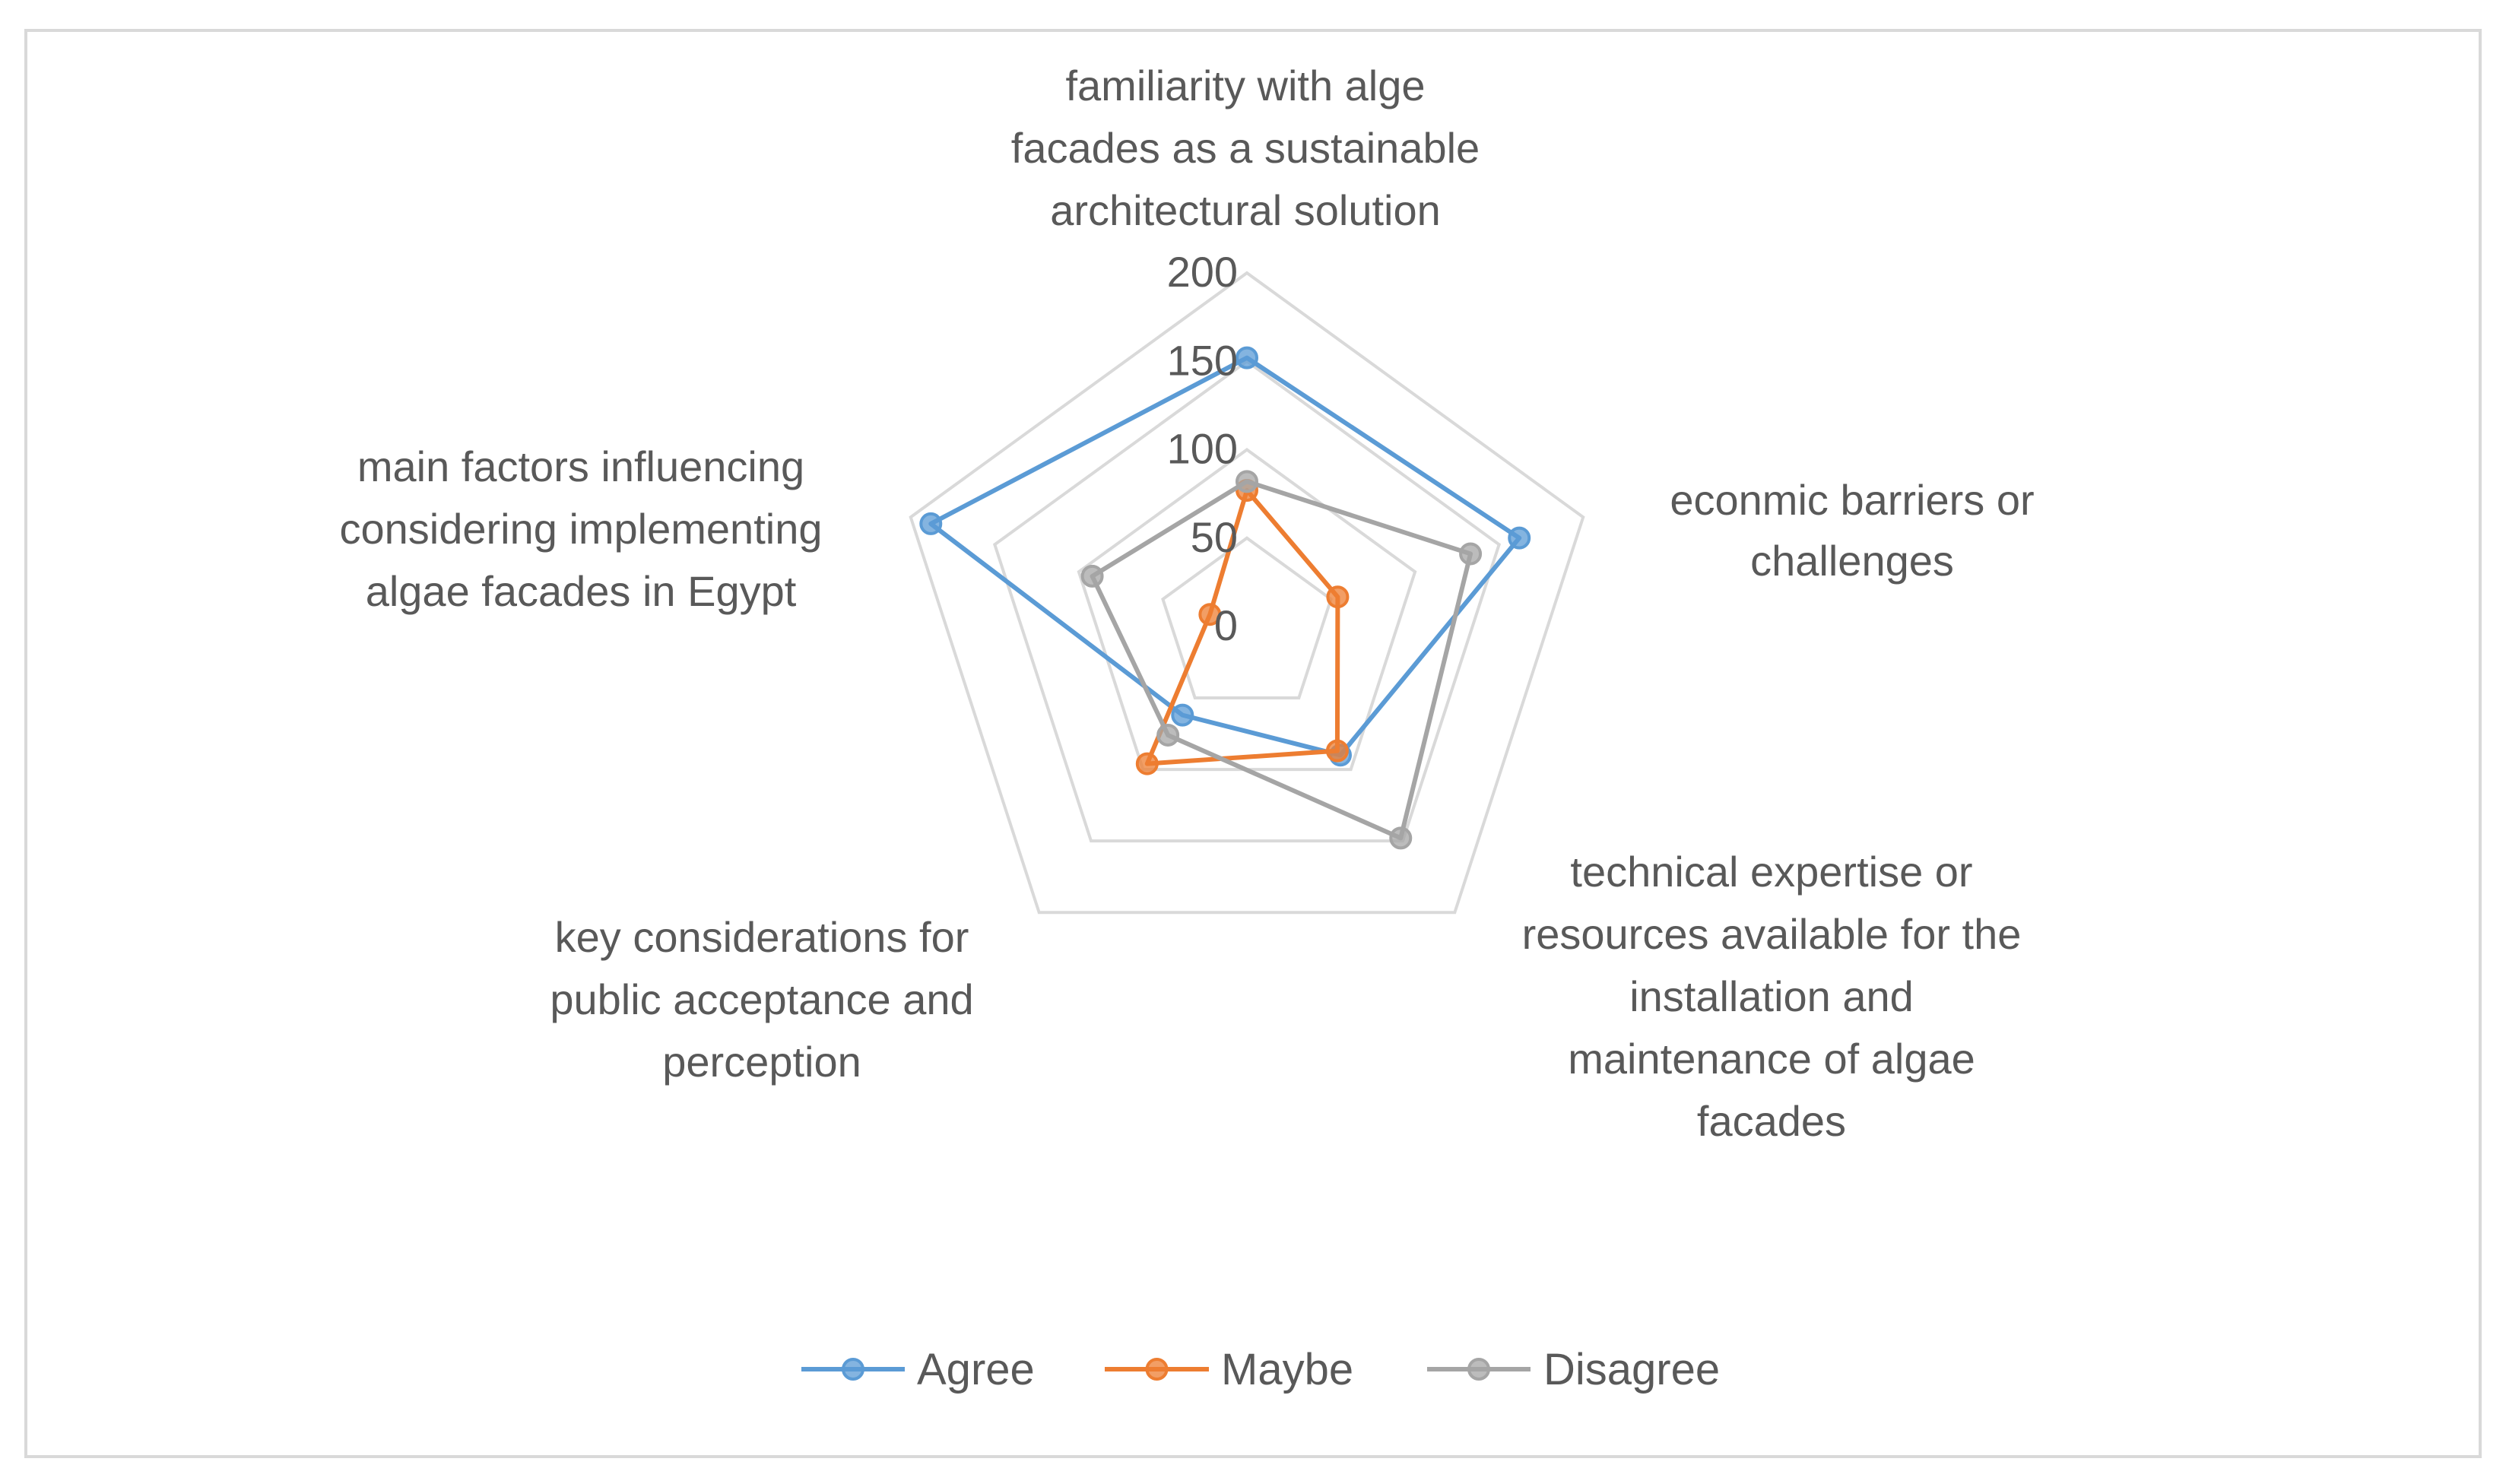 This screenshot has height=1484, width=2506. I want to click on tick-label: 200, so click(1202, 272).